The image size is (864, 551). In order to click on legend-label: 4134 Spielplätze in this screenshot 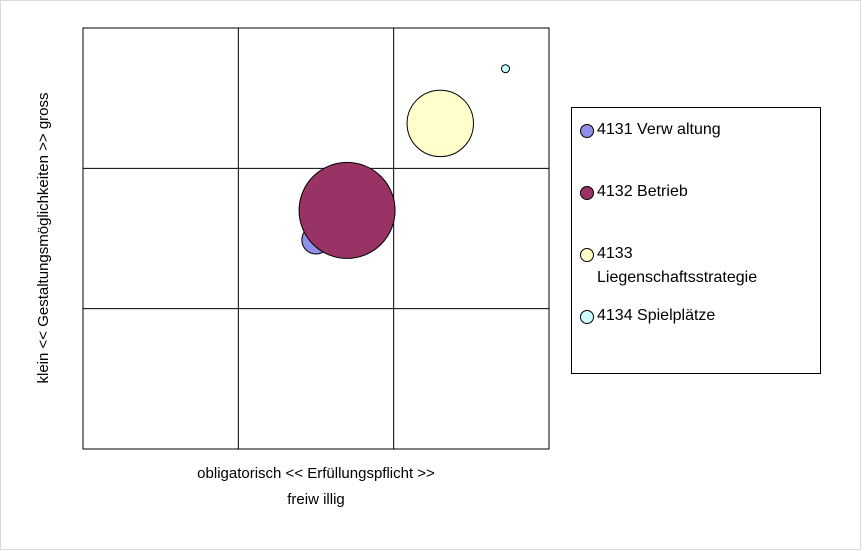, I will do `click(656, 315)`.